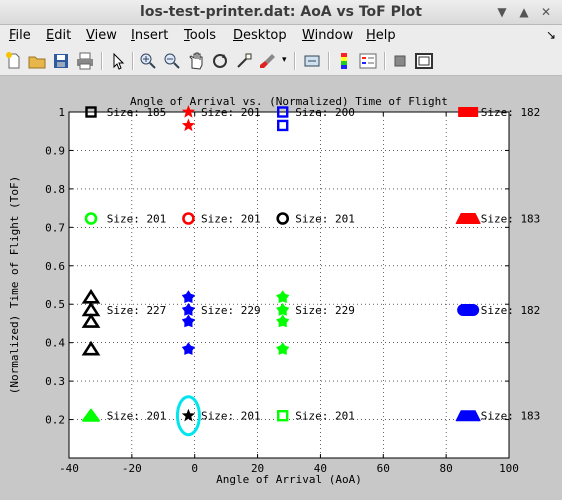 Image resolution: width=562 pixels, height=500 pixels. Describe the element at coordinates (59, 35) in the screenshot. I see `menu-edit: Edit` at that location.